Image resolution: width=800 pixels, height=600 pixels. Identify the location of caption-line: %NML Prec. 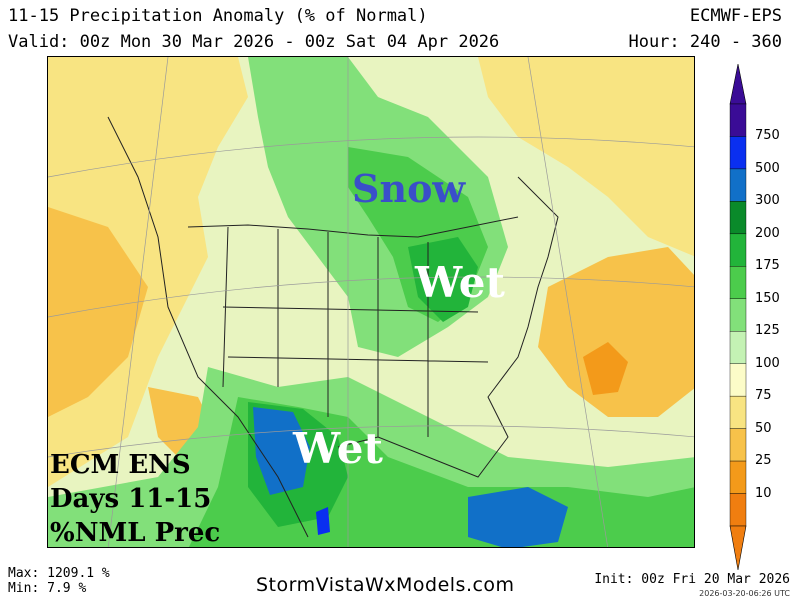
(135, 533).